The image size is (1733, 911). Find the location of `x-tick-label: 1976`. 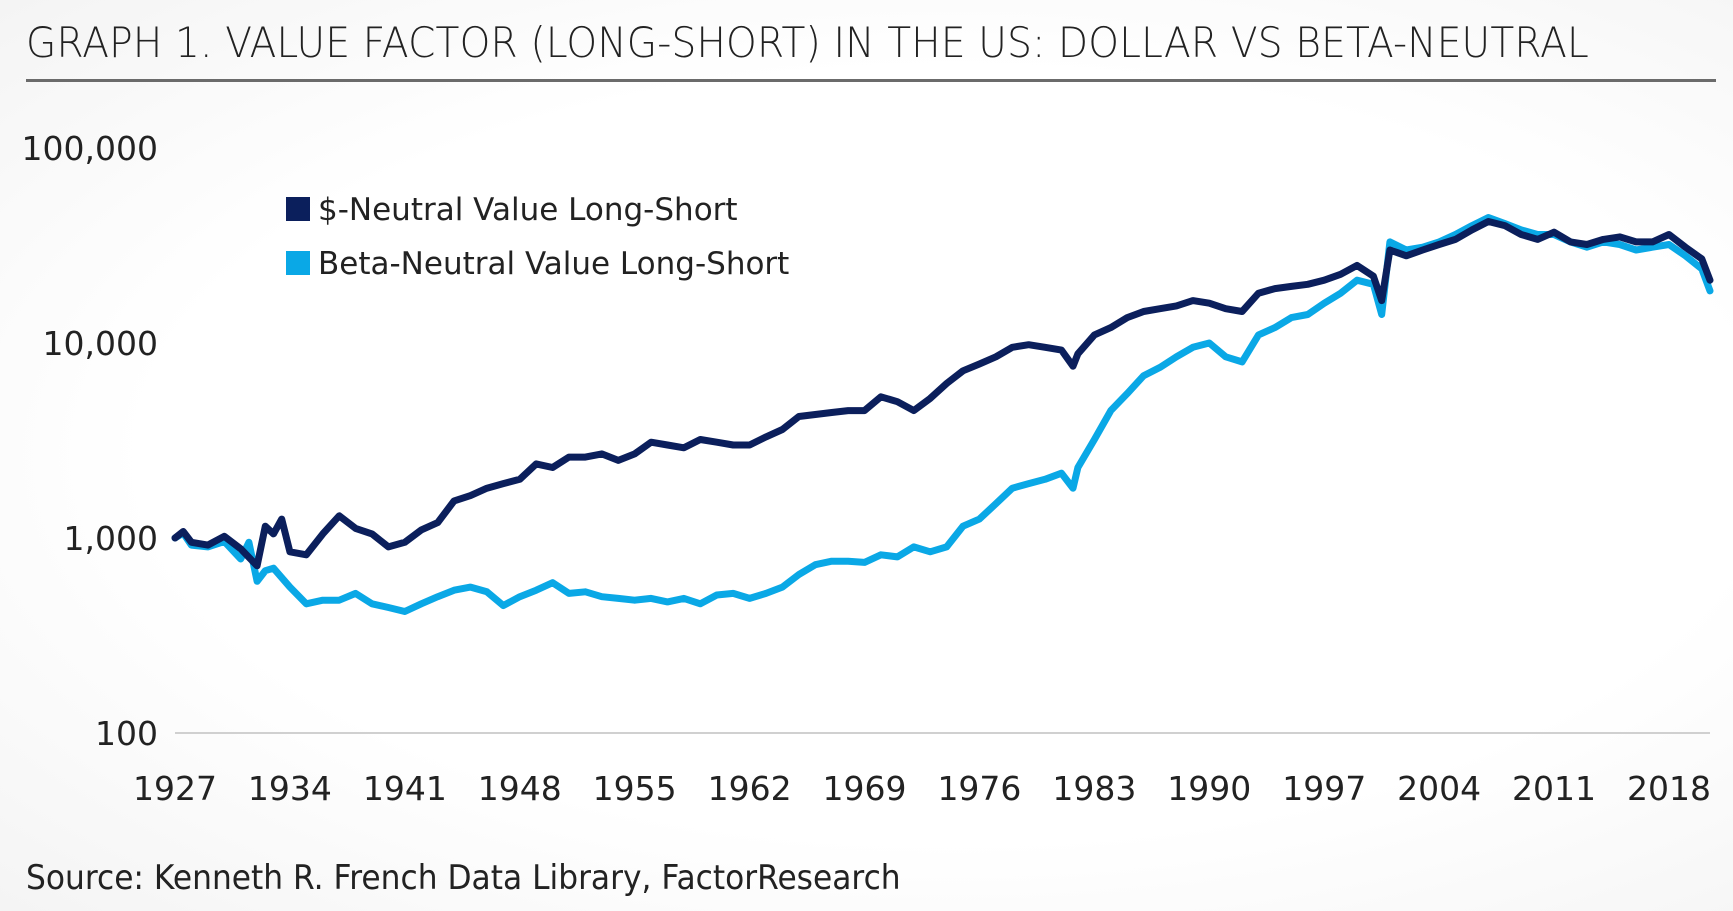

x-tick-label: 1976 is located at coordinates (979, 788).